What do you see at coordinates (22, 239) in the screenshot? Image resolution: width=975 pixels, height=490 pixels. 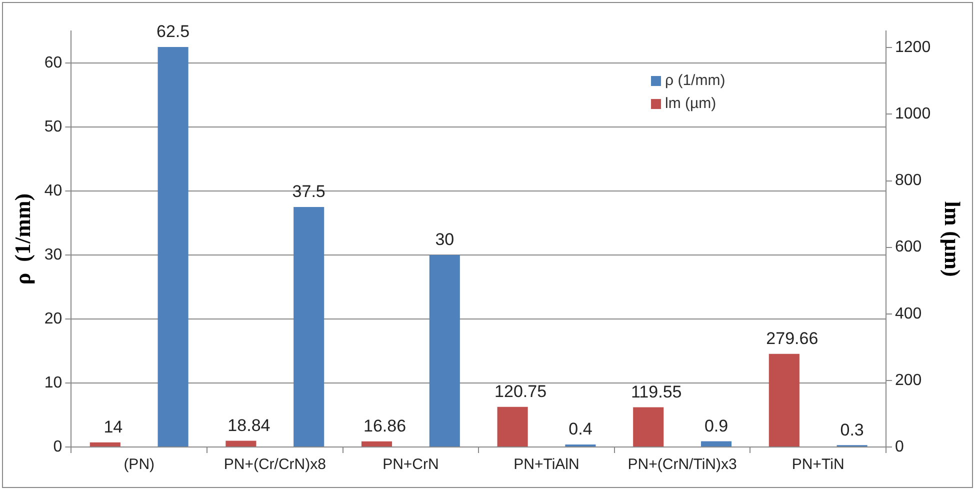 I see `y-axis-title: ρ (1/mm)` at bounding box center [22, 239].